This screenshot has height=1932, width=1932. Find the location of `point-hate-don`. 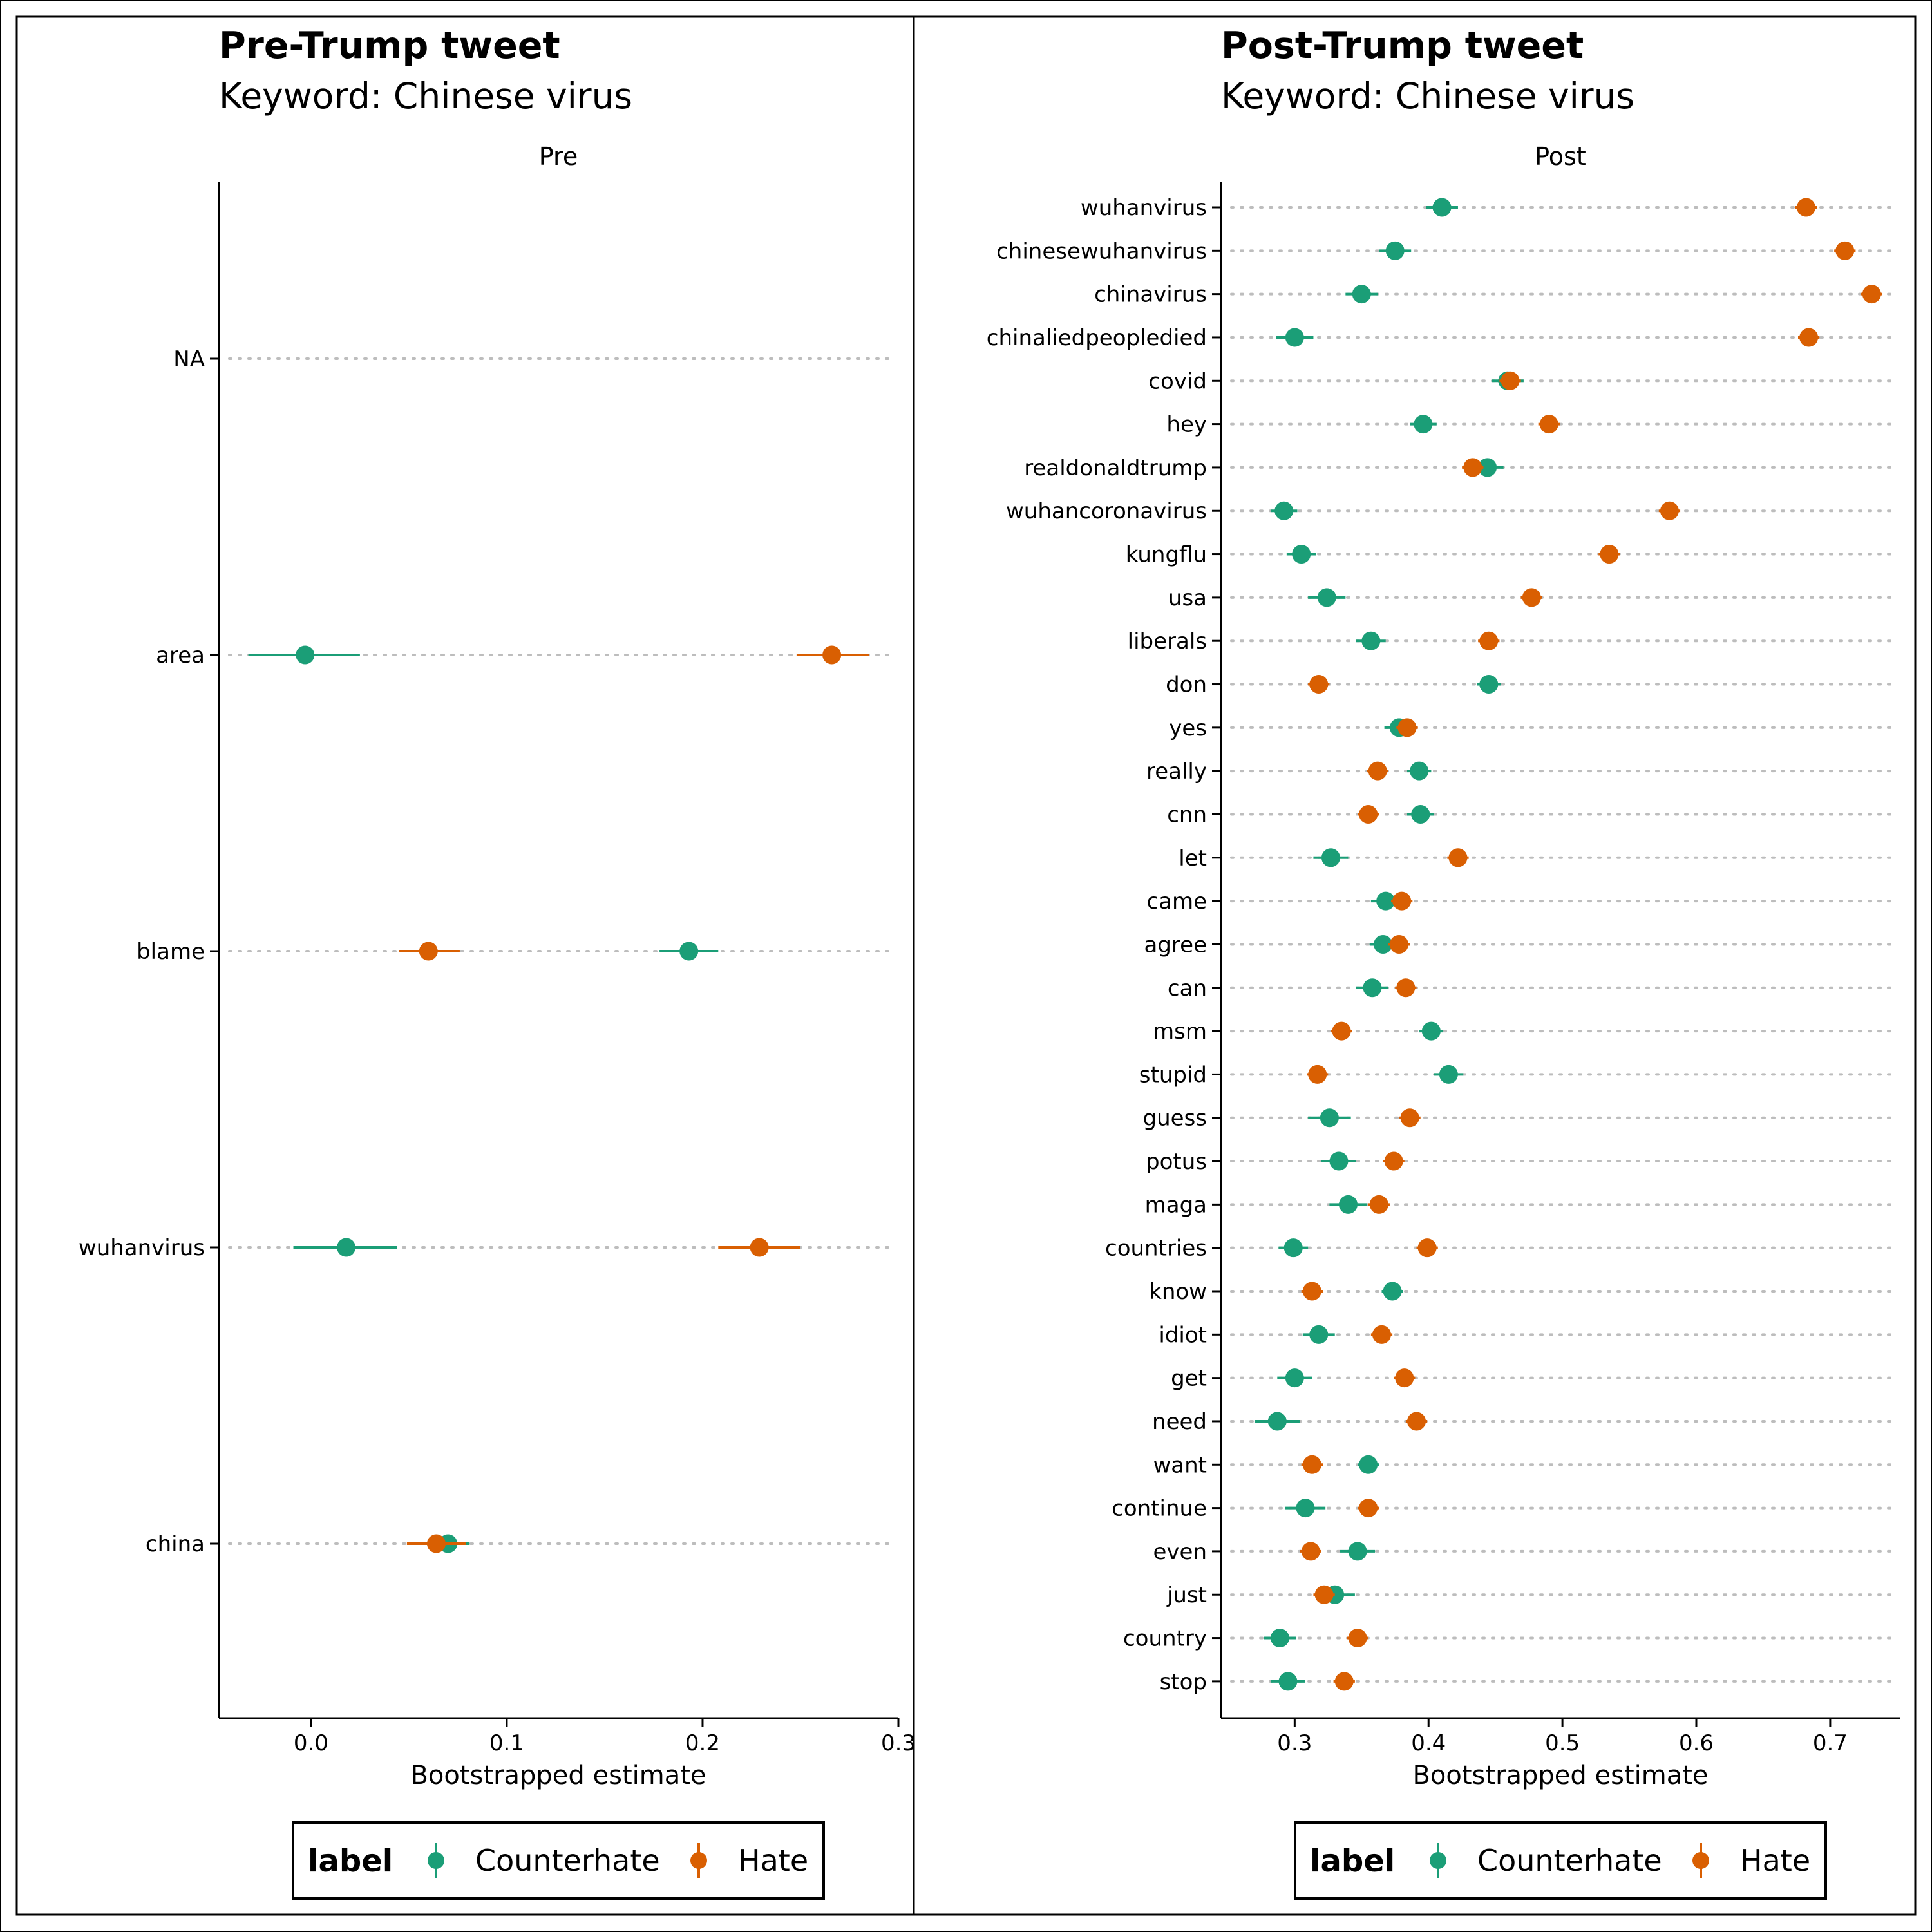

point-hate-don is located at coordinates (1319, 684).